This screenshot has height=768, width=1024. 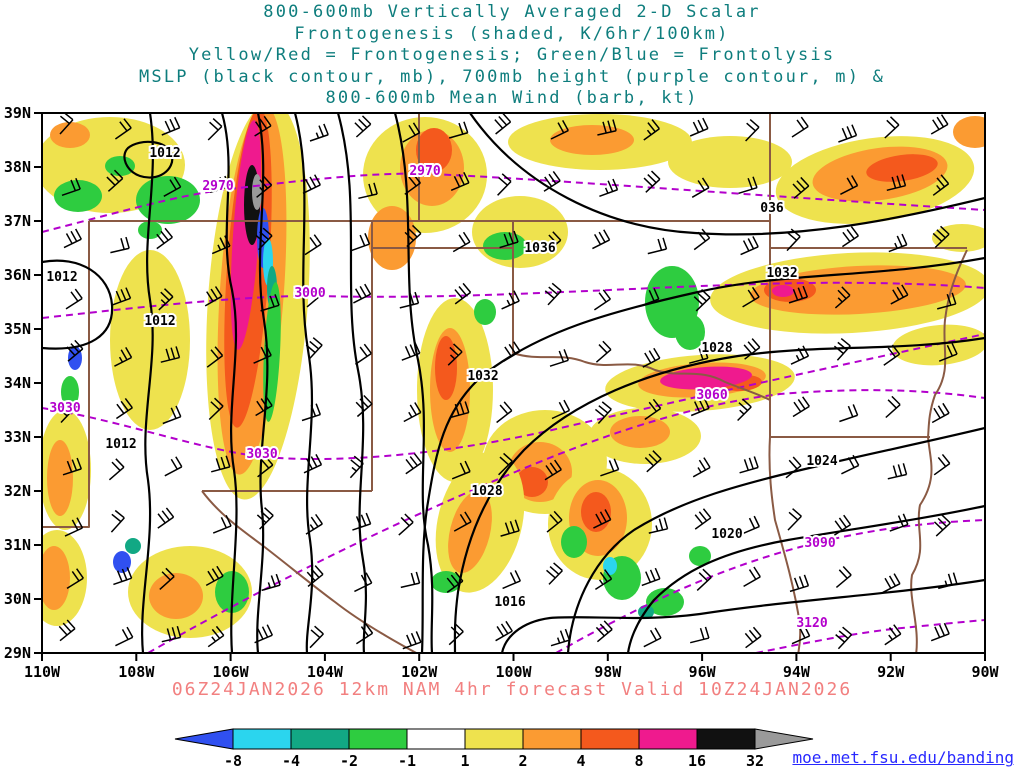 I want to click on chart-title-line: 800-600mb Vertically Averaged 2-D Scalar, so click(x=512, y=12).